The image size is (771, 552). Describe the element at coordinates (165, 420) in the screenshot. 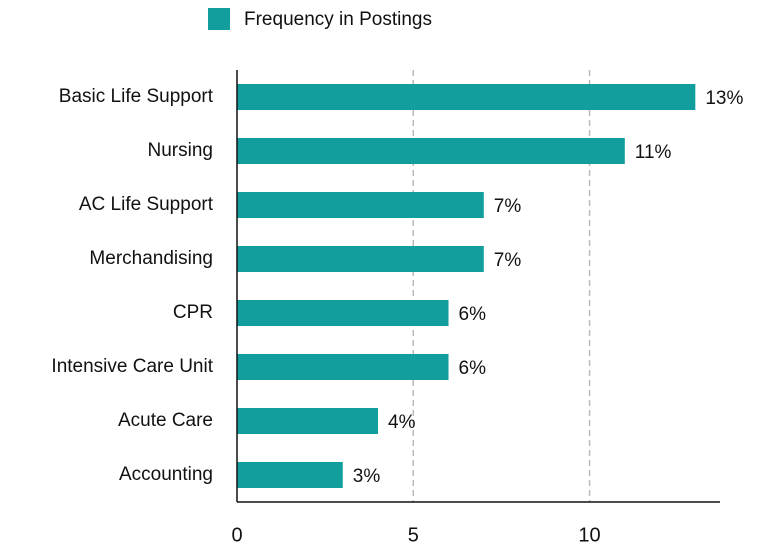

I see `y-tick-label: Acute Care` at that location.